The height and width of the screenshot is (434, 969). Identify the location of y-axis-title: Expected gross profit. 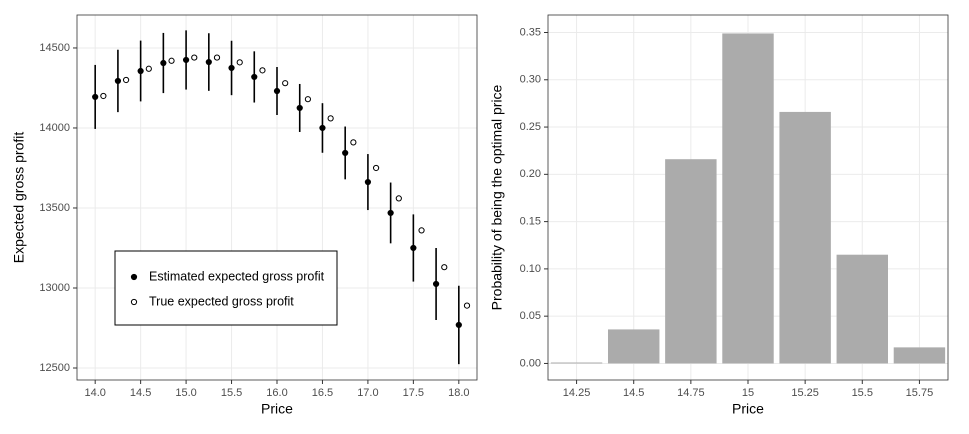
(19, 198).